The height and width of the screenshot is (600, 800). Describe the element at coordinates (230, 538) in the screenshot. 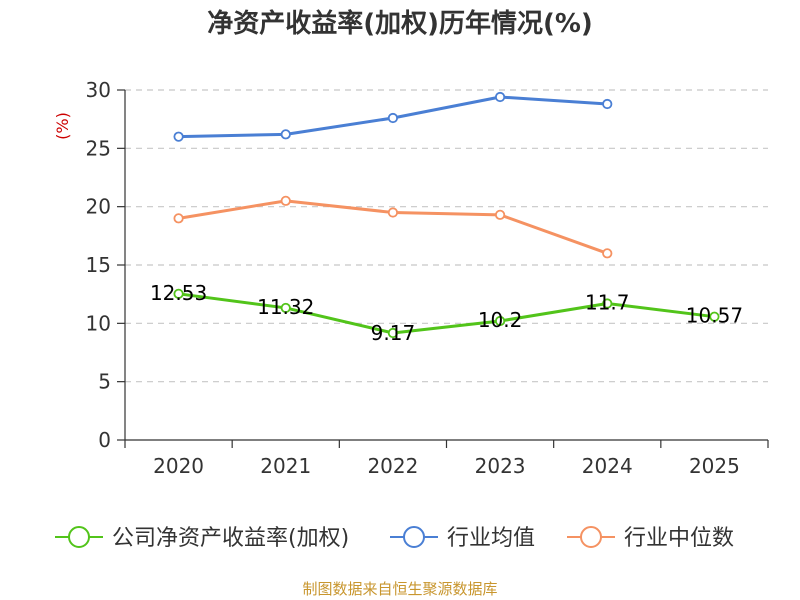

I see `legend-label: 公司净资产收益率(加权)` at that location.